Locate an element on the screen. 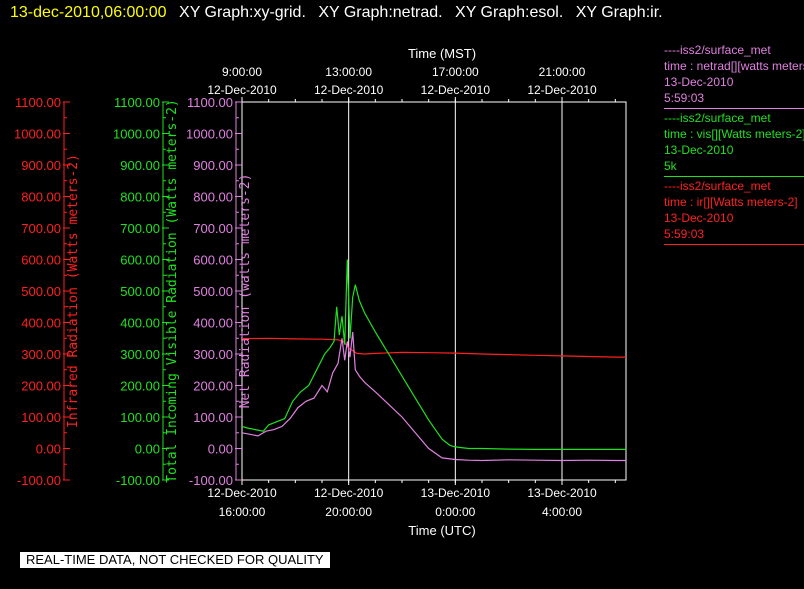  top-axis-title: Time (MST) is located at coordinates (442, 53).